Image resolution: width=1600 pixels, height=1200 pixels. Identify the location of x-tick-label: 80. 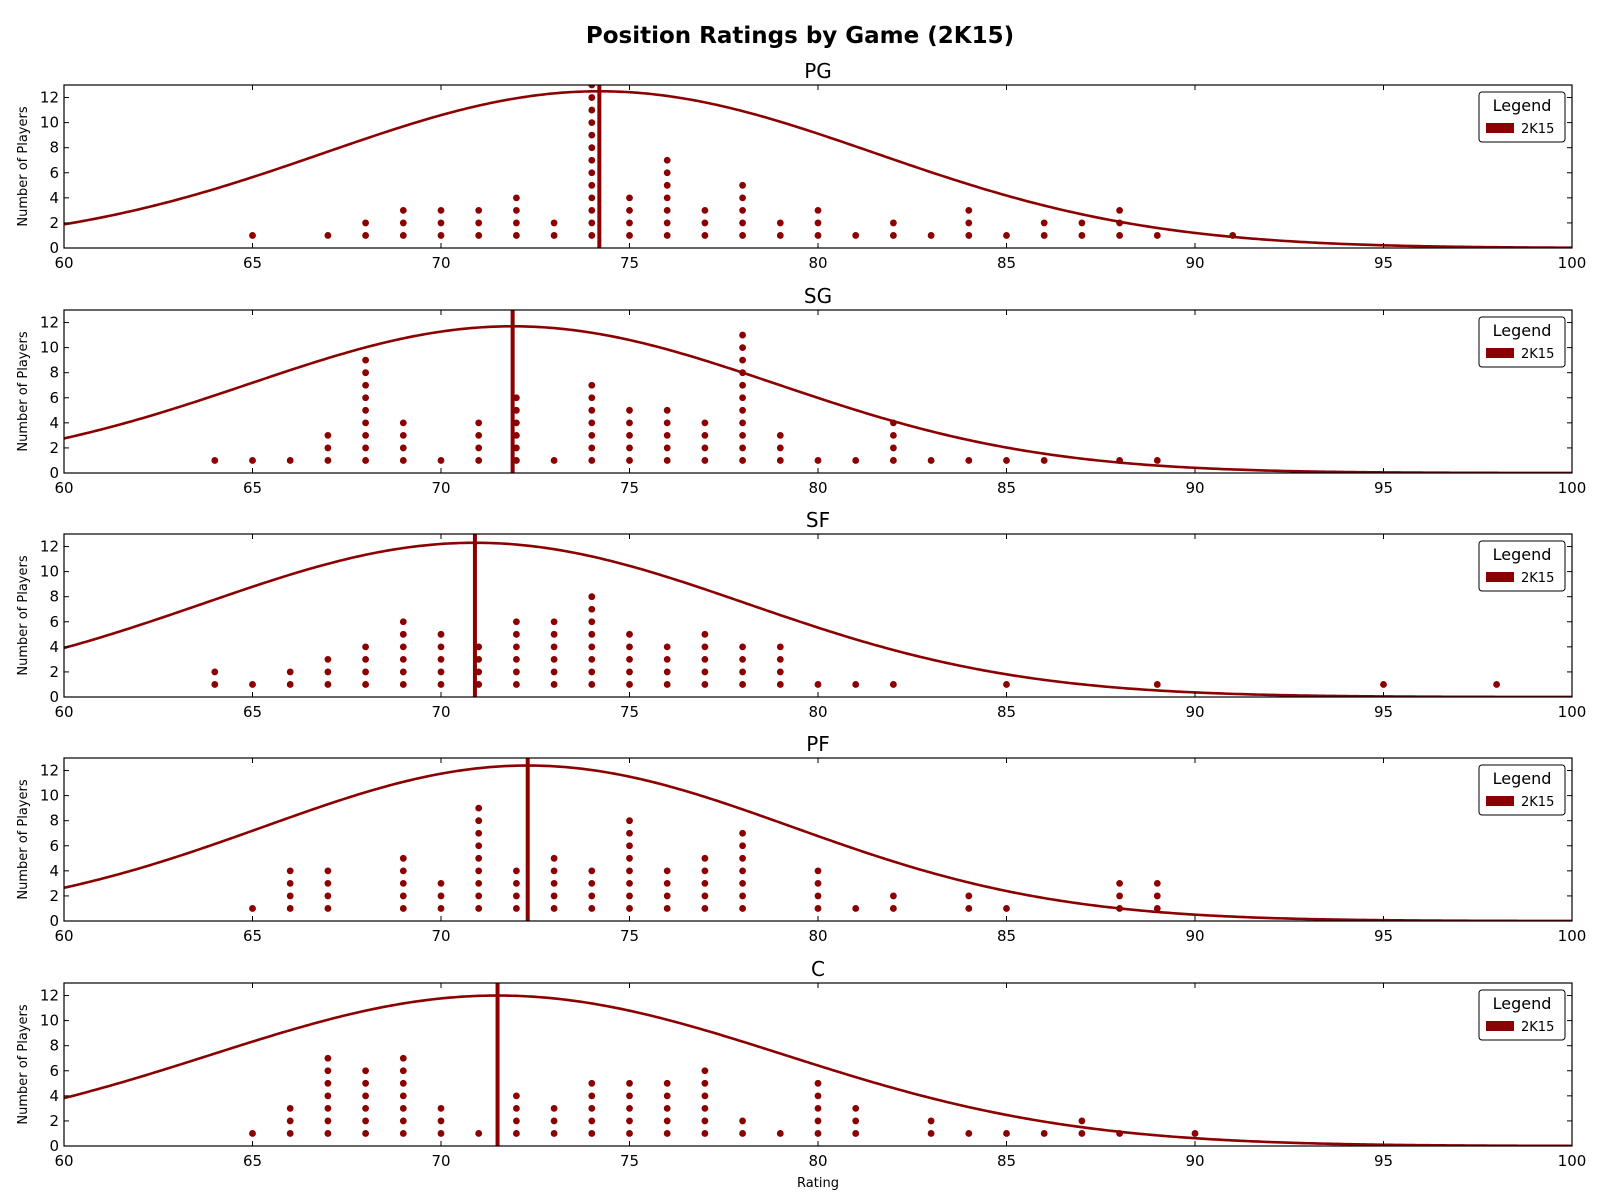
(817, 1161).